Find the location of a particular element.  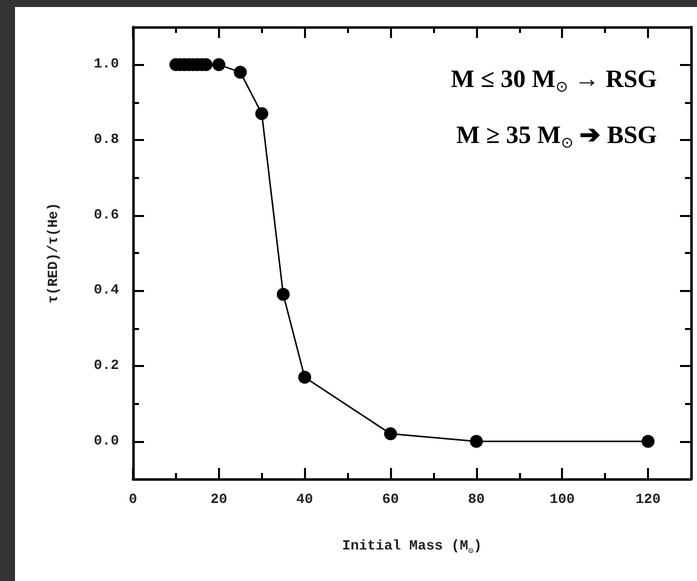

x-tick-label: 120 is located at coordinates (648, 500).